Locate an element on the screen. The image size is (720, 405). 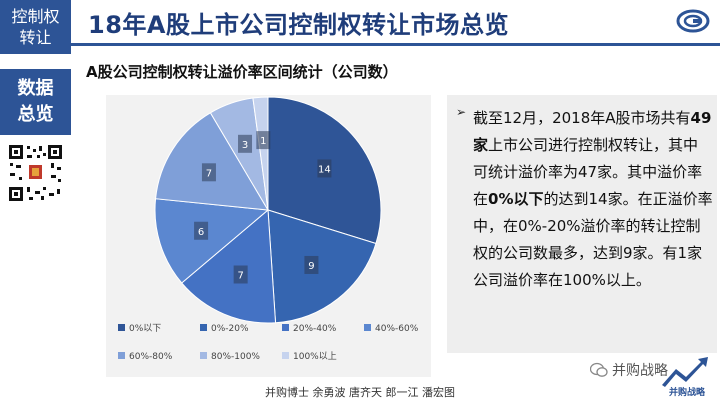
data-label: 1 is located at coordinates (263, 141).